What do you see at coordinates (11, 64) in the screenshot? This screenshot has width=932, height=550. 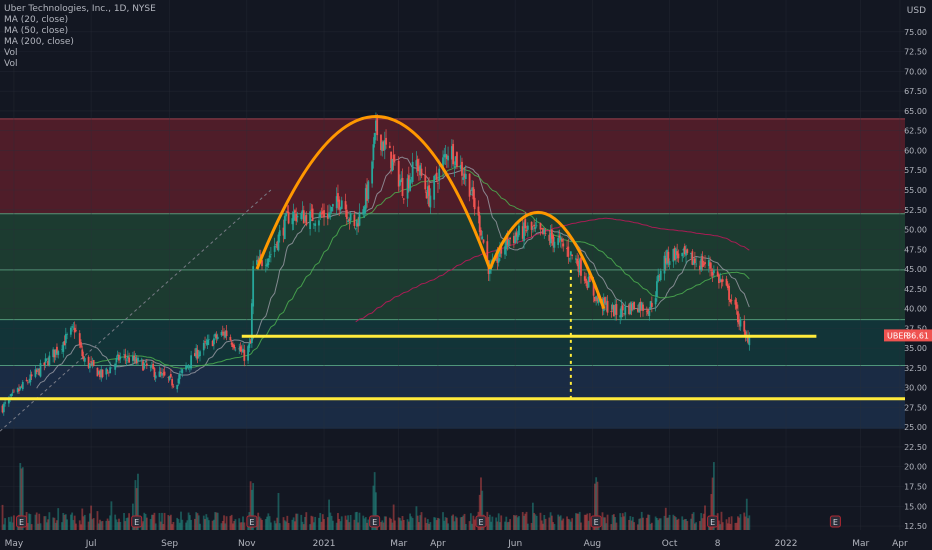 I see `volume-legend-2: Vol` at bounding box center [11, 64].